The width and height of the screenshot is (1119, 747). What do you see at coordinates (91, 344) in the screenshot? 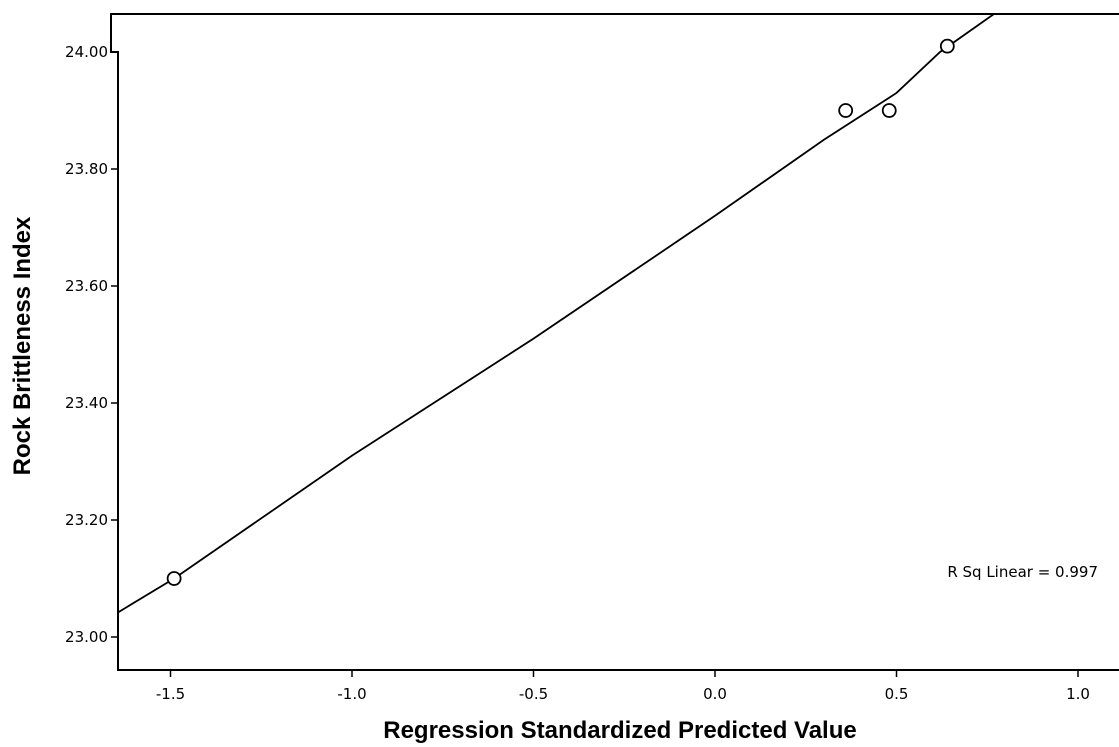
I see `y-axis: 23.00 23.20 23.40 23.60 23.80 24.00` at bounding box center [91, 344].